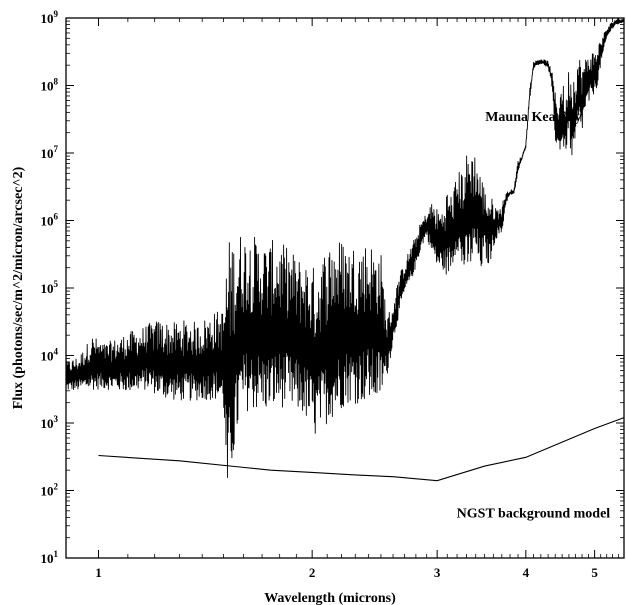  I want to click on y-tick-label: 10², so click(50, 490).